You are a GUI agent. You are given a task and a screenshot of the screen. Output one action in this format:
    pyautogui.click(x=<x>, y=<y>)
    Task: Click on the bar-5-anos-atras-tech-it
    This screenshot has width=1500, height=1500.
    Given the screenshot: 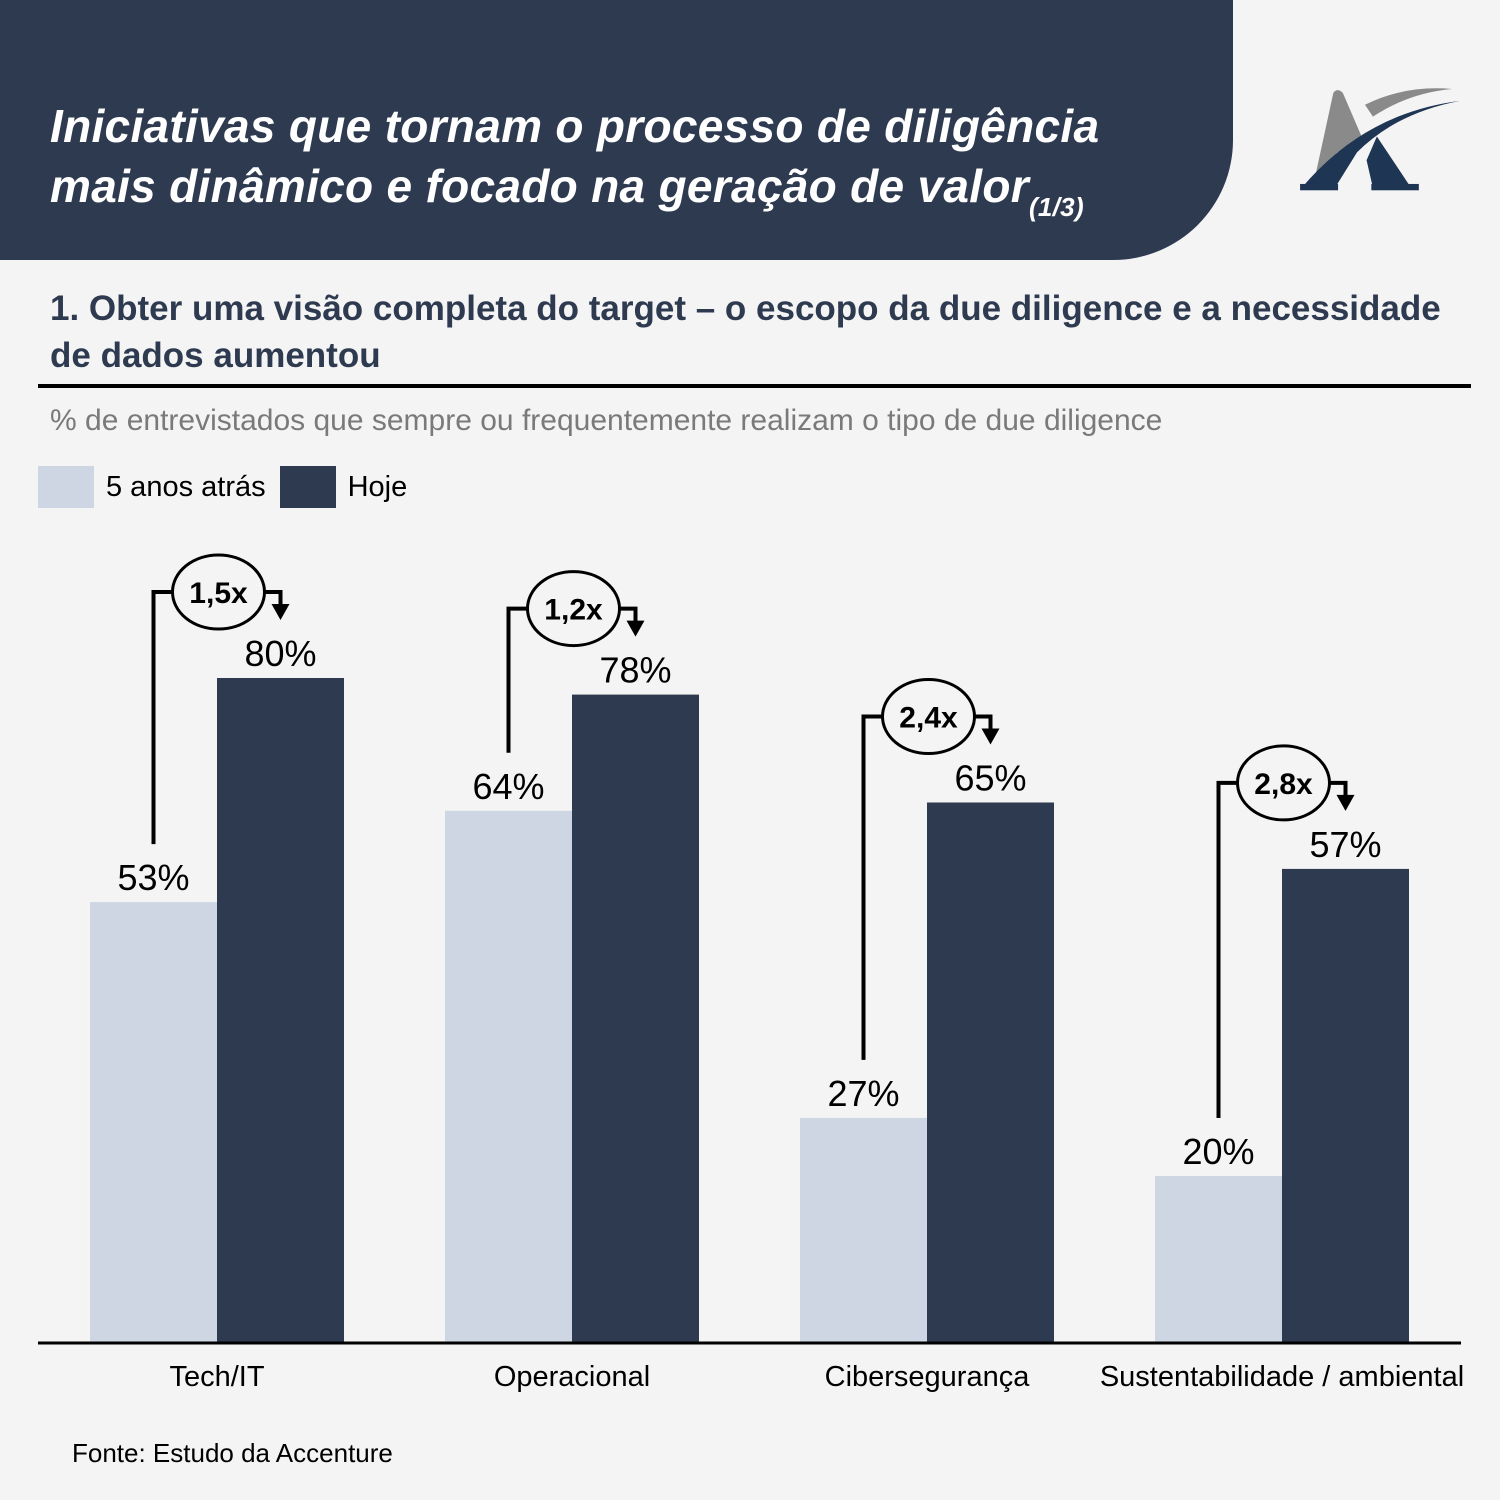 What is the action you would take?
    pyautogui.click(x=153, y=1122)
    